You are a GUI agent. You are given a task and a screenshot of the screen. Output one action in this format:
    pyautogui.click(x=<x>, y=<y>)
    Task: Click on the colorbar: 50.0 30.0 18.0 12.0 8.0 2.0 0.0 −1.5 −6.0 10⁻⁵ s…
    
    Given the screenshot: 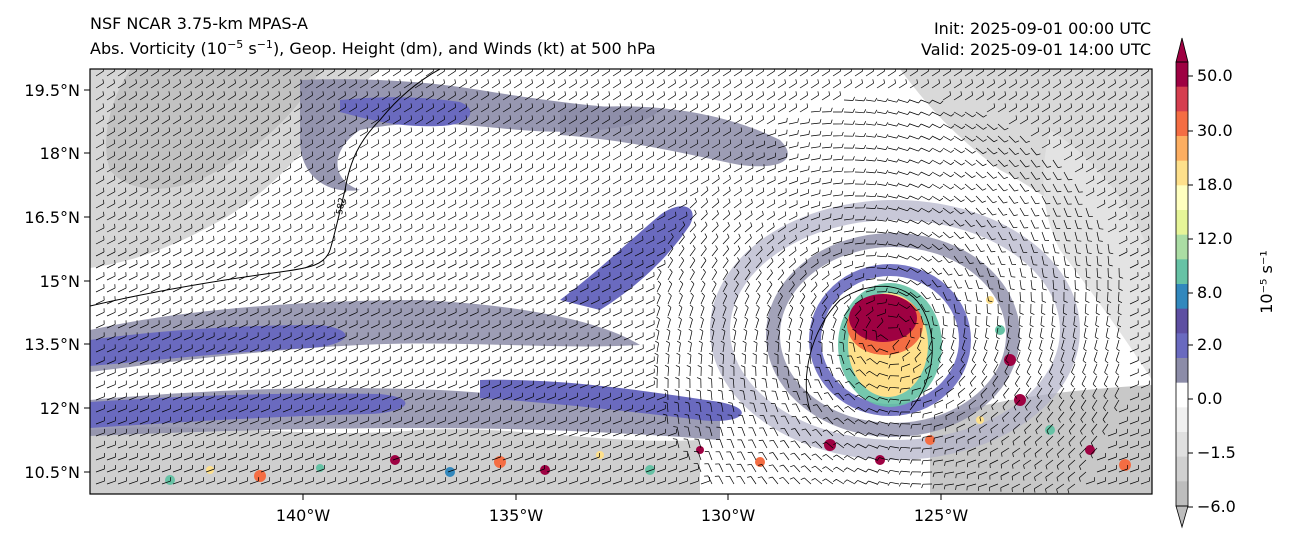 What is the action you would take?
    pyautogui.click(x=1225, y=283)
    